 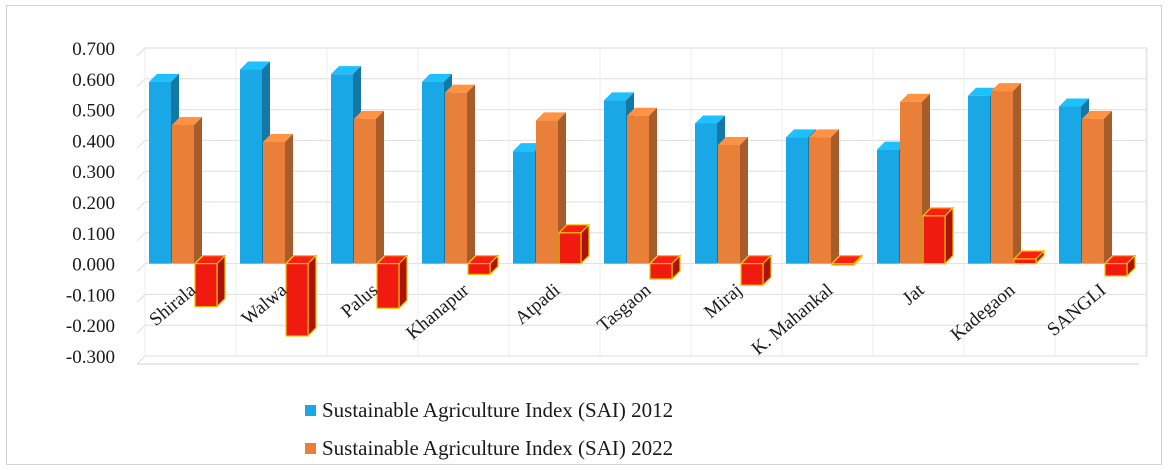 What do you see at coordinates (93, 203) in the screenshot?
I see `y-tick-label: 0.200` at bounding box center [93, 203].